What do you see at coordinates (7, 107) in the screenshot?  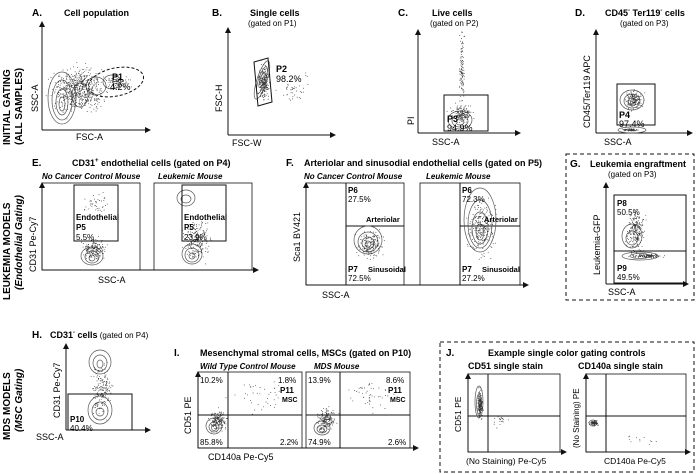 I see `row1-label: INITIAL GATING` at bounding box center [7, 107].